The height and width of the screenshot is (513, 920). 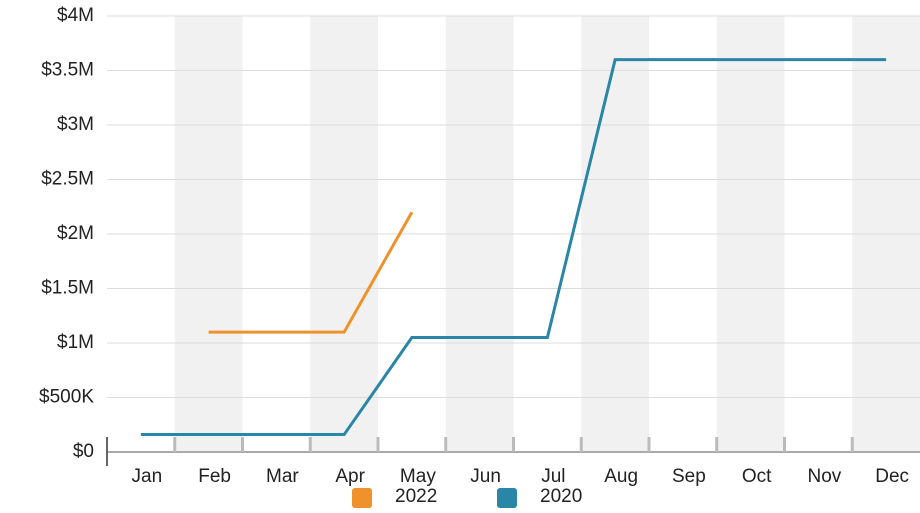 I want to click on x-tick-label: Feb, so click(x=214, y=476).